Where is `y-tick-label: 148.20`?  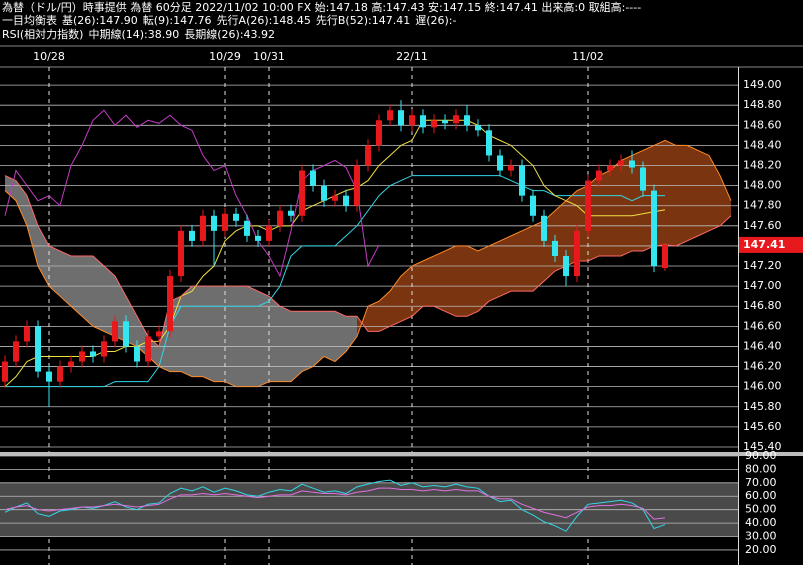 y-tick-label: 148.20 is located at coordinates (762, 165).